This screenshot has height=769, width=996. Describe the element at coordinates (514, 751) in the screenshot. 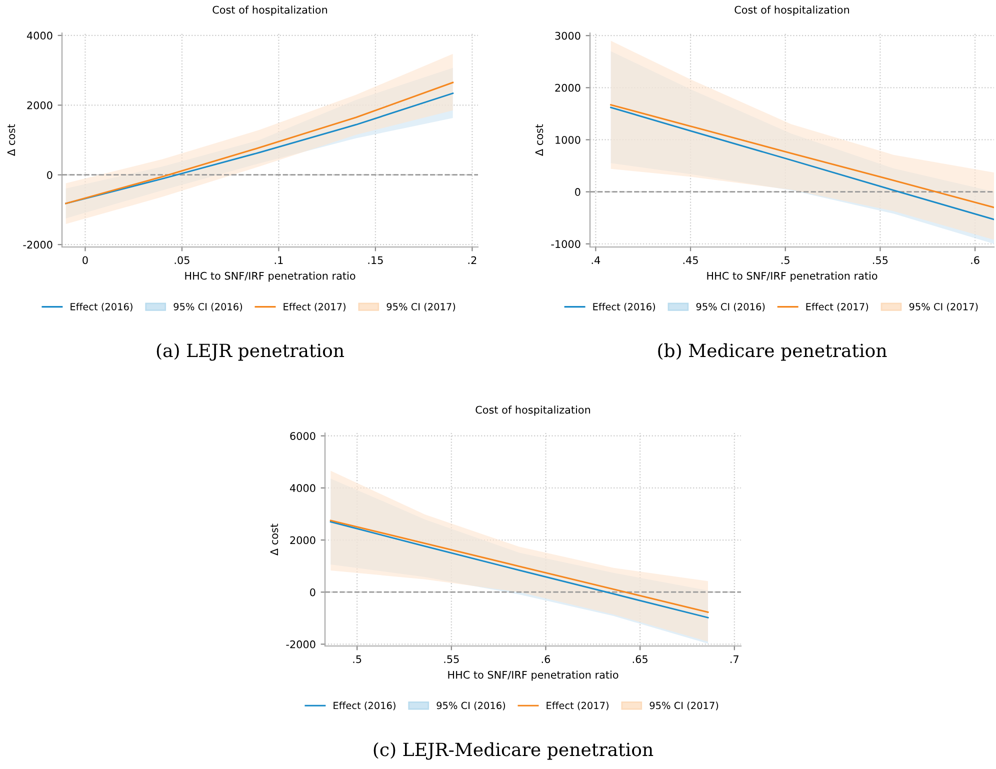

I see `text: (c) LEJR-Medicare penetration` at that location.